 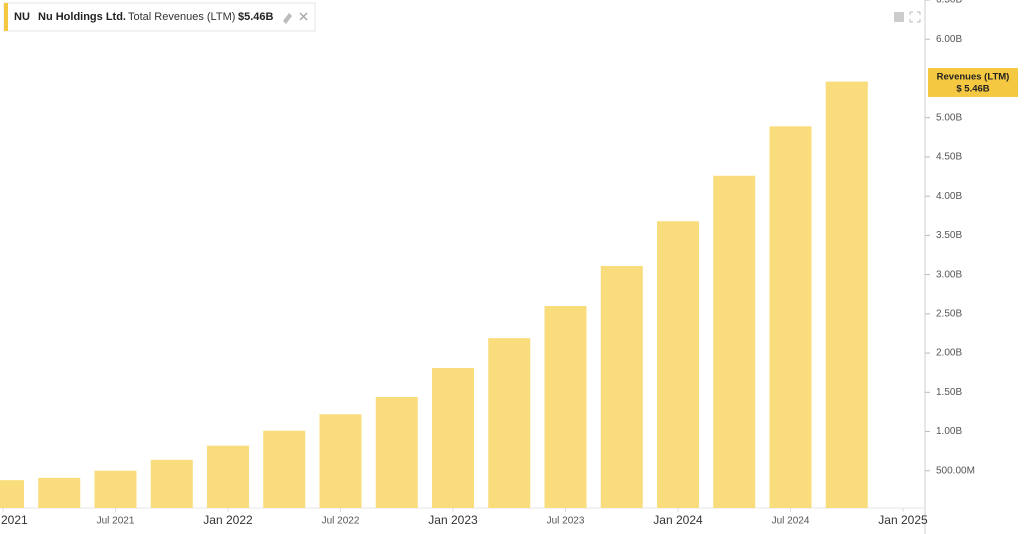 What do you see at coordinates (949, 117) in the screenshot?
I see `y-tick-label: 5.00B` at bounding box center [949, 117].